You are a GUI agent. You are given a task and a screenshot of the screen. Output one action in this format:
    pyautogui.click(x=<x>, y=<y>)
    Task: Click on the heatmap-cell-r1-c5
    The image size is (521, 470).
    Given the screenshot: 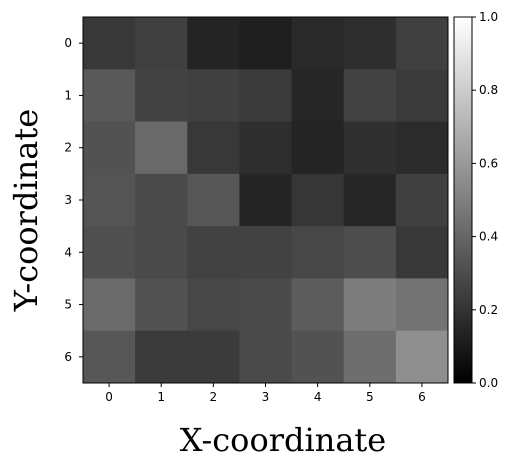 What is the action you would take?
    pyautogui.click(x=370, y=96)
    